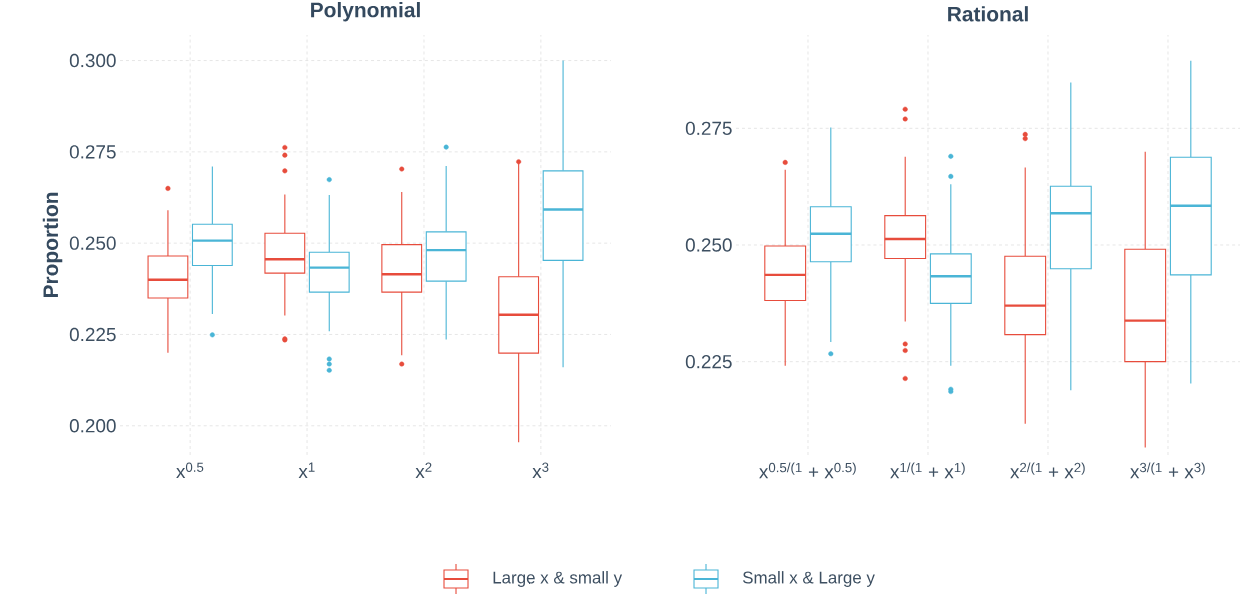  I want to click on x-tick-label: x$^{0.5/(1}$ + x$^{0.5)}$, so click(807, 470).